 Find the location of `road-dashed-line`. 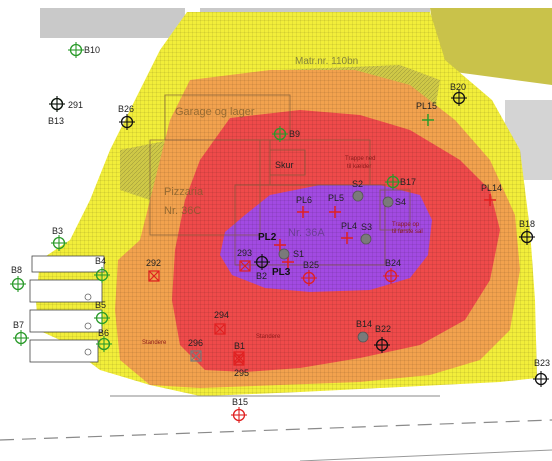

road-dashed-line is located at coordinates (276, 430).